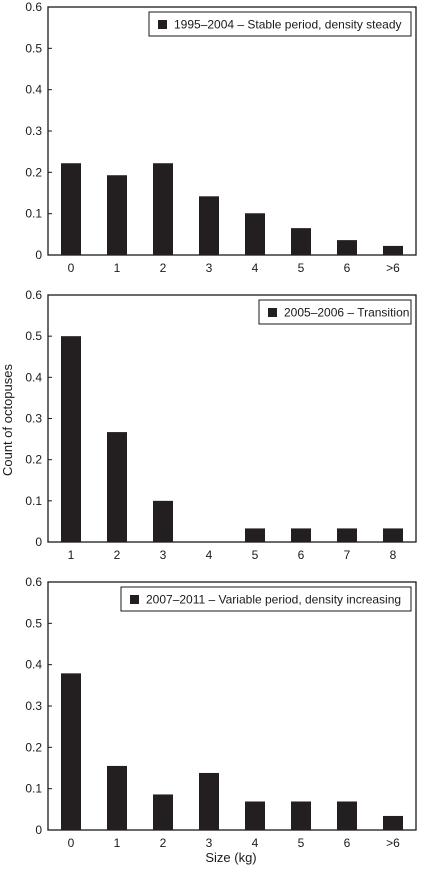  Describe the element at coordinates (71, 843) in the screenshot. I see `x-tick-label-3-0: 0` at that location.